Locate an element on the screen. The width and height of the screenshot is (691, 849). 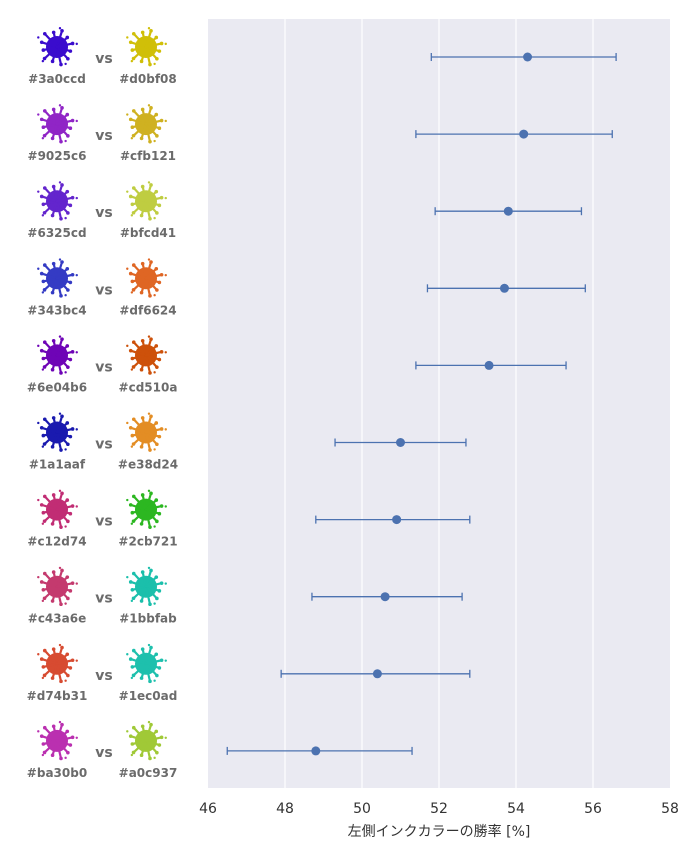
left-ink-swatch is located at coordinates (57, 278).